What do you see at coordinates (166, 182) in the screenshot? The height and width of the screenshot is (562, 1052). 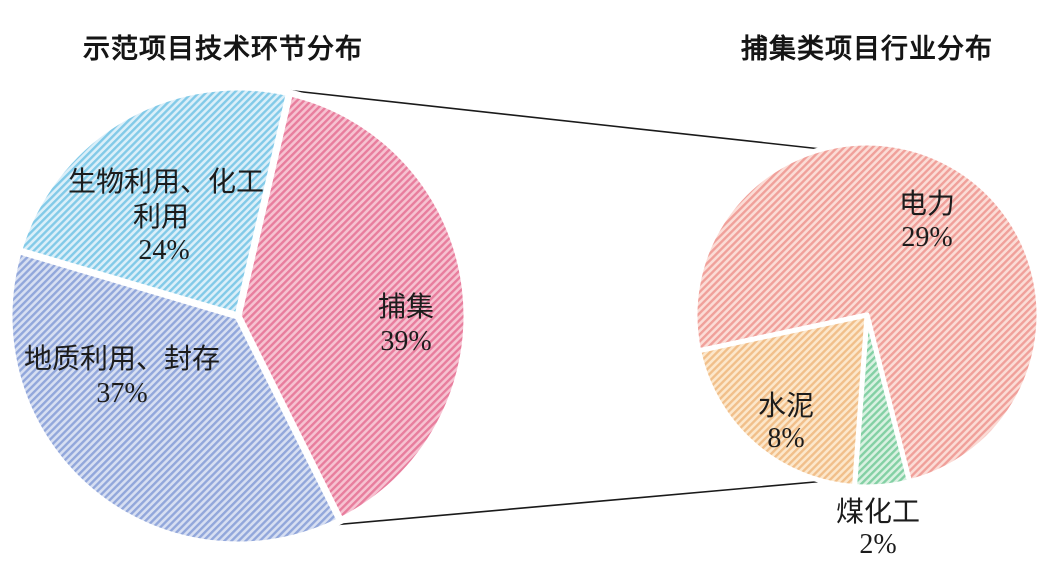 I see `slice-label-bio-line1: 生物利用、化工` at bounding box center [166, 182].